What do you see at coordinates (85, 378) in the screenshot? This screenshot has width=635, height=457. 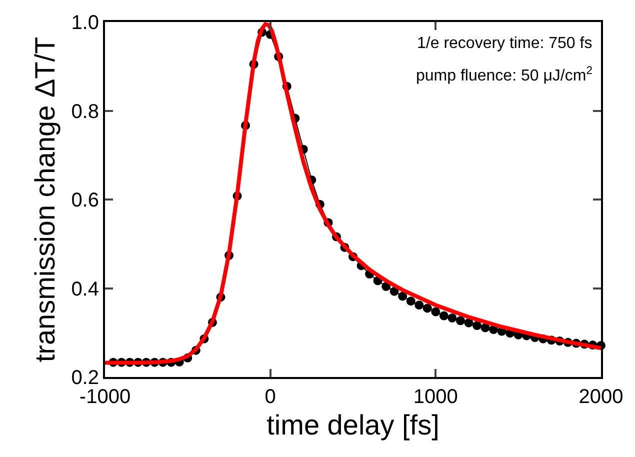 I see `y-tick-label: 0.2` at bounding box center [85, 378].